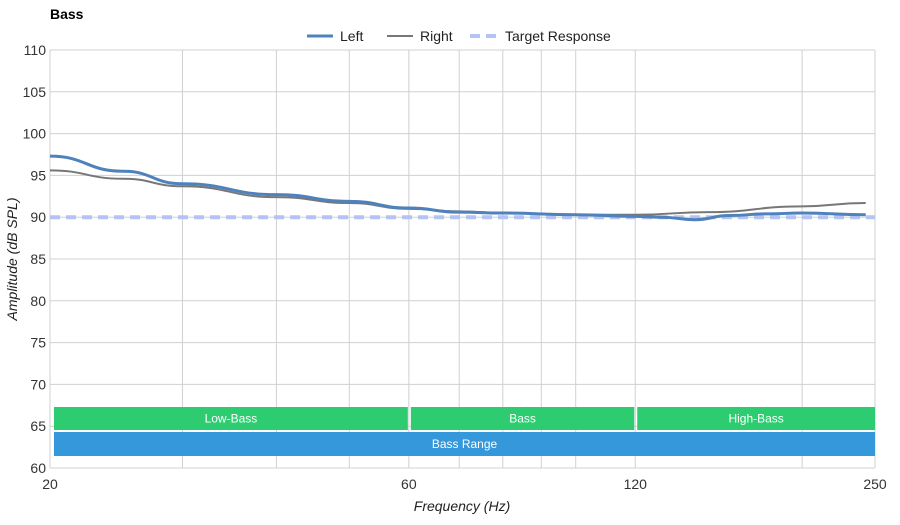  I want to click on series-lines, so click(462, 188).